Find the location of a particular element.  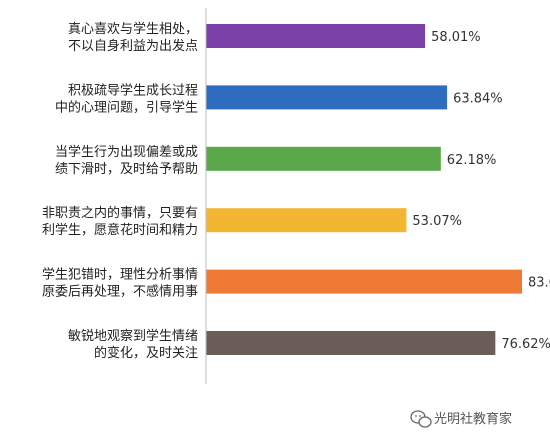

value-label-6: 76.62% is located at coordinates (525, 344).